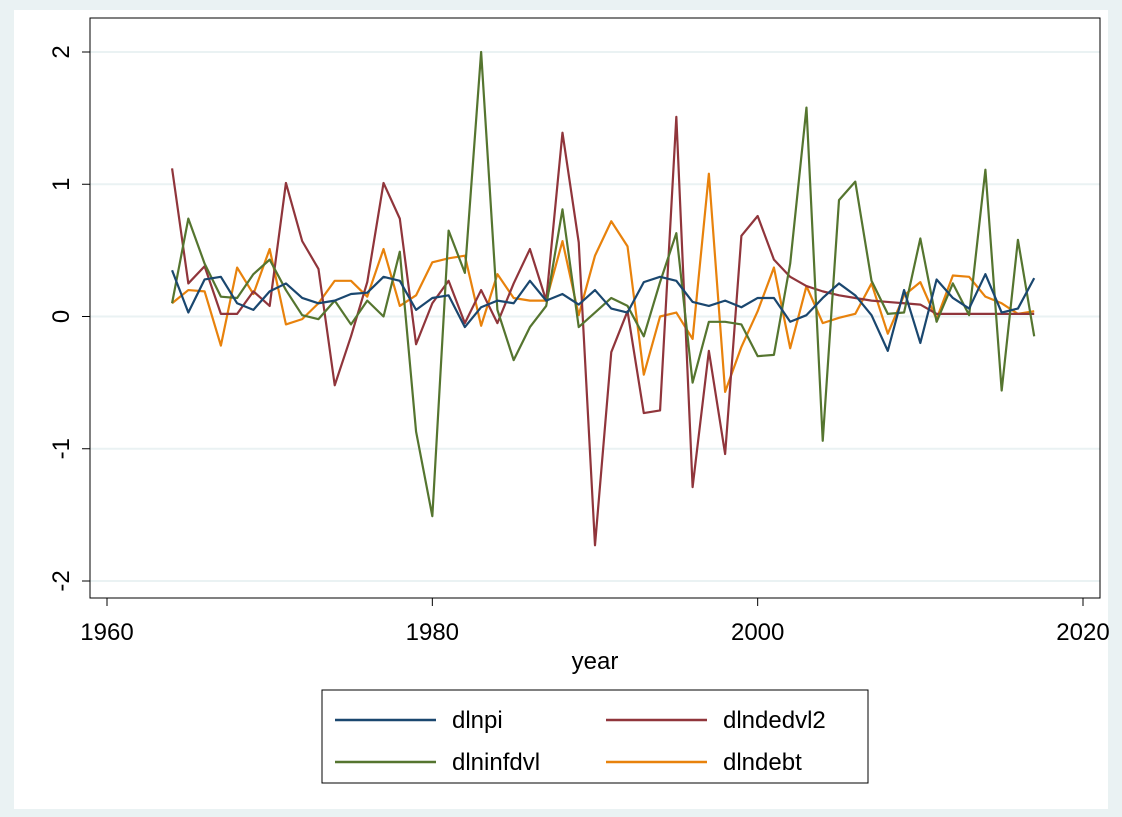  Describe the element at coordinates (61, 316) in the screenshot. I see `y-tick-label: 0` at that location.